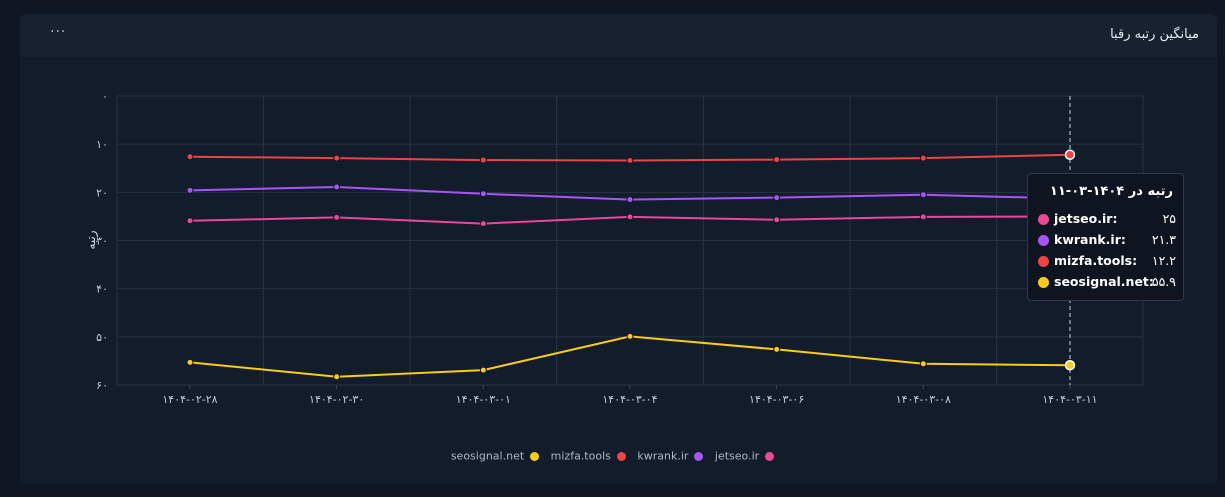 The image size is (1225, 497). Describe the element at coordinates (1090, 239) in the screenshot. I see `tooltip-series-name: kwrank.ir:` at that location.